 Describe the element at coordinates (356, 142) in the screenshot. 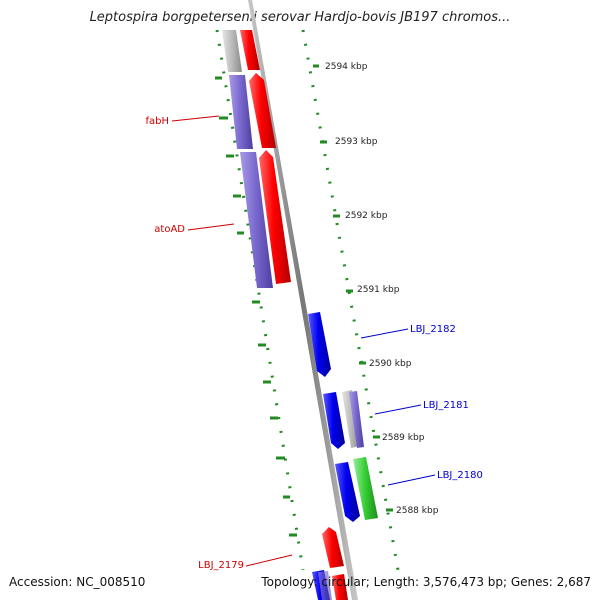

I see `scale-tick-label: 2593 kbp` at that location.